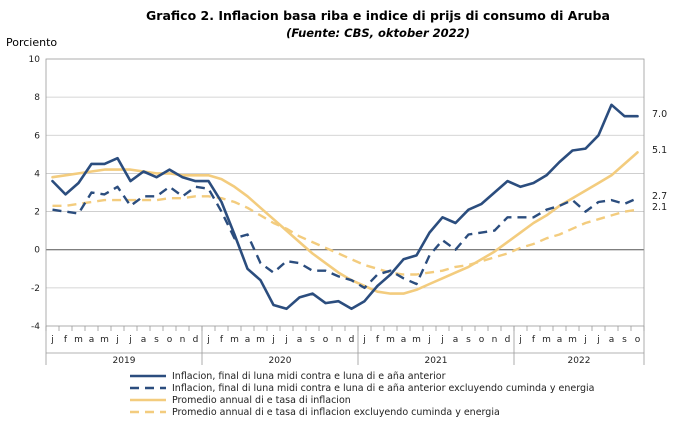 The image size is (675, 423). Describe the element at coordinates (37, 136) in the screenshot. I see `y-tick-label: 6` at that location.